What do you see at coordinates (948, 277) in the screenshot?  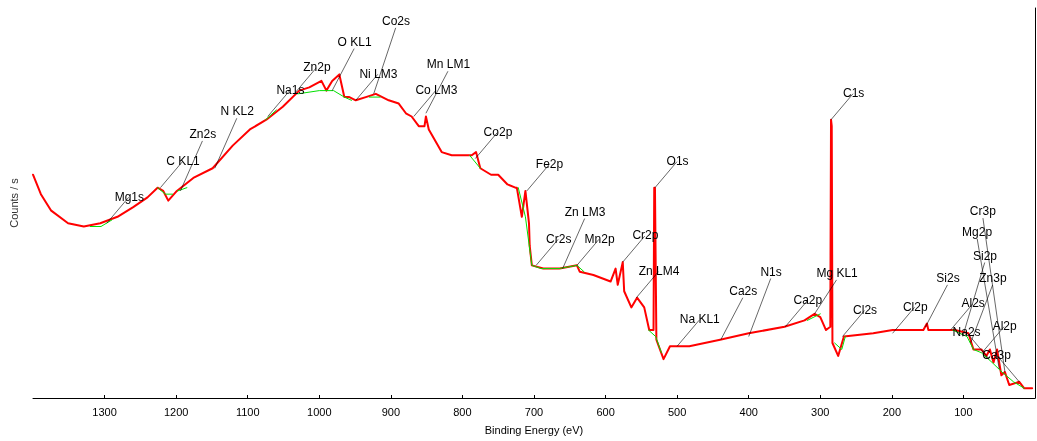 I see `annotation: Si2s` at bounding box center [948, 277].